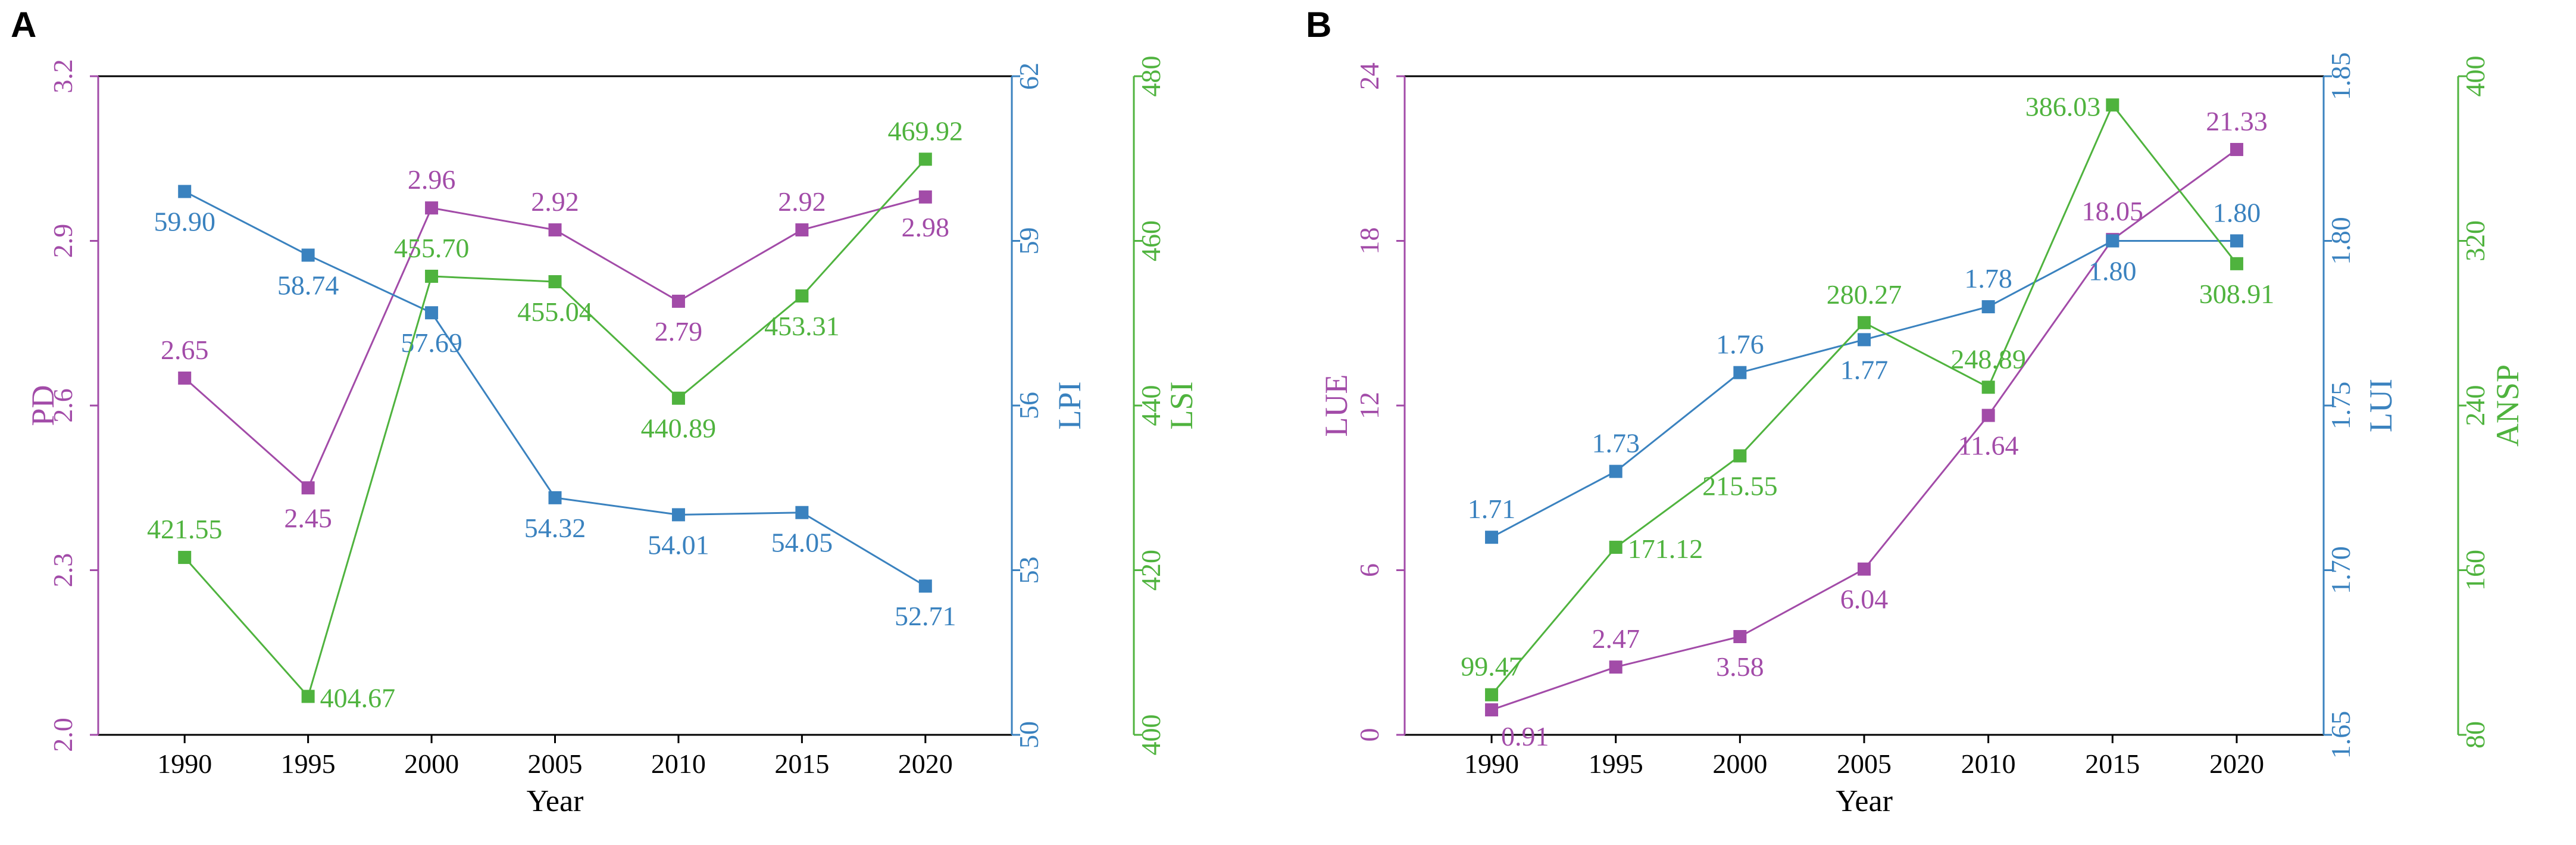 This screenshot has width=2576, height=845. What do you see at coordinates (431, 343) in the screenshot?
I see `data-label-lpi: 57.69` at bounding box center [431, 343].